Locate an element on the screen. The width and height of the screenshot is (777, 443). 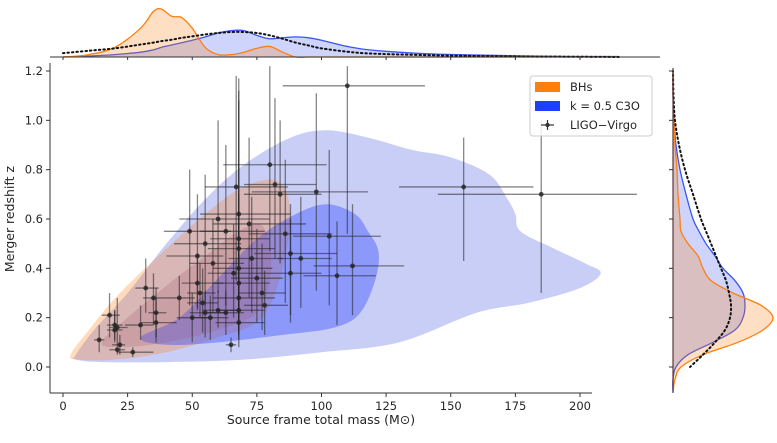
y-tick-label: 1.2 is located at coordinates (34, 71).